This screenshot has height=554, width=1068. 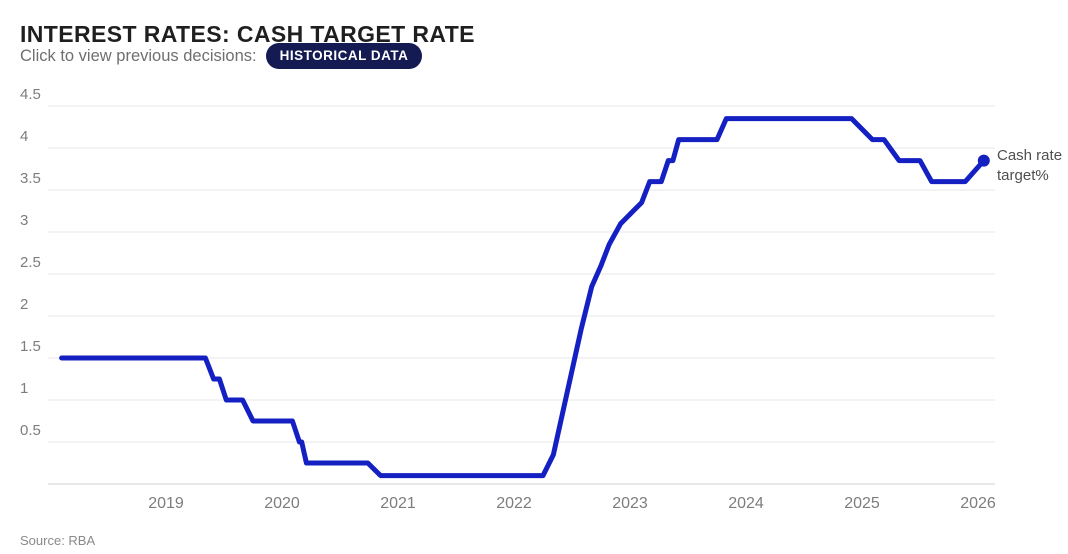 I want to click on subtitle-text: Click to view previous decisions:, so click(x=138, y=55).